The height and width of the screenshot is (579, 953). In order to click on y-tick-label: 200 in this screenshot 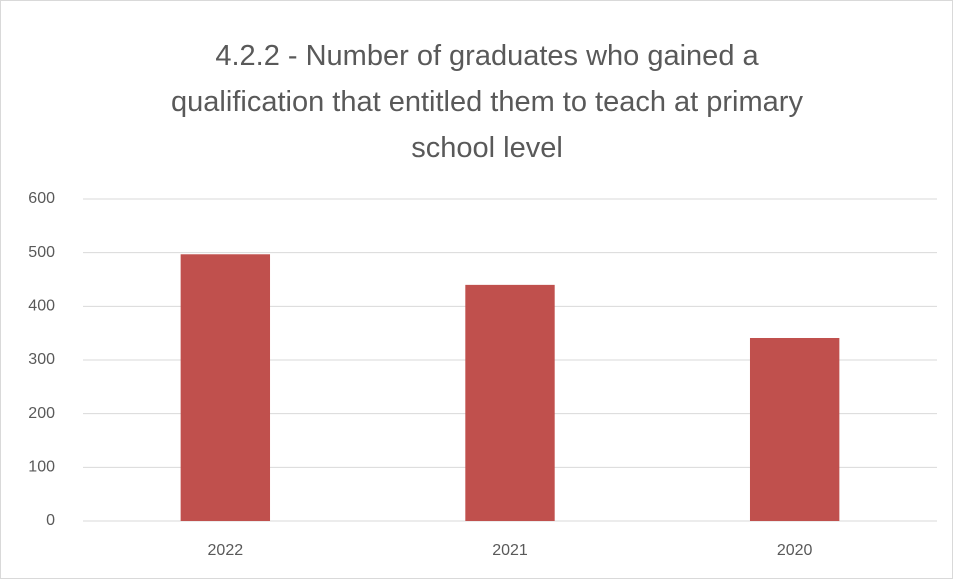, I will do `click(41, 413)`.